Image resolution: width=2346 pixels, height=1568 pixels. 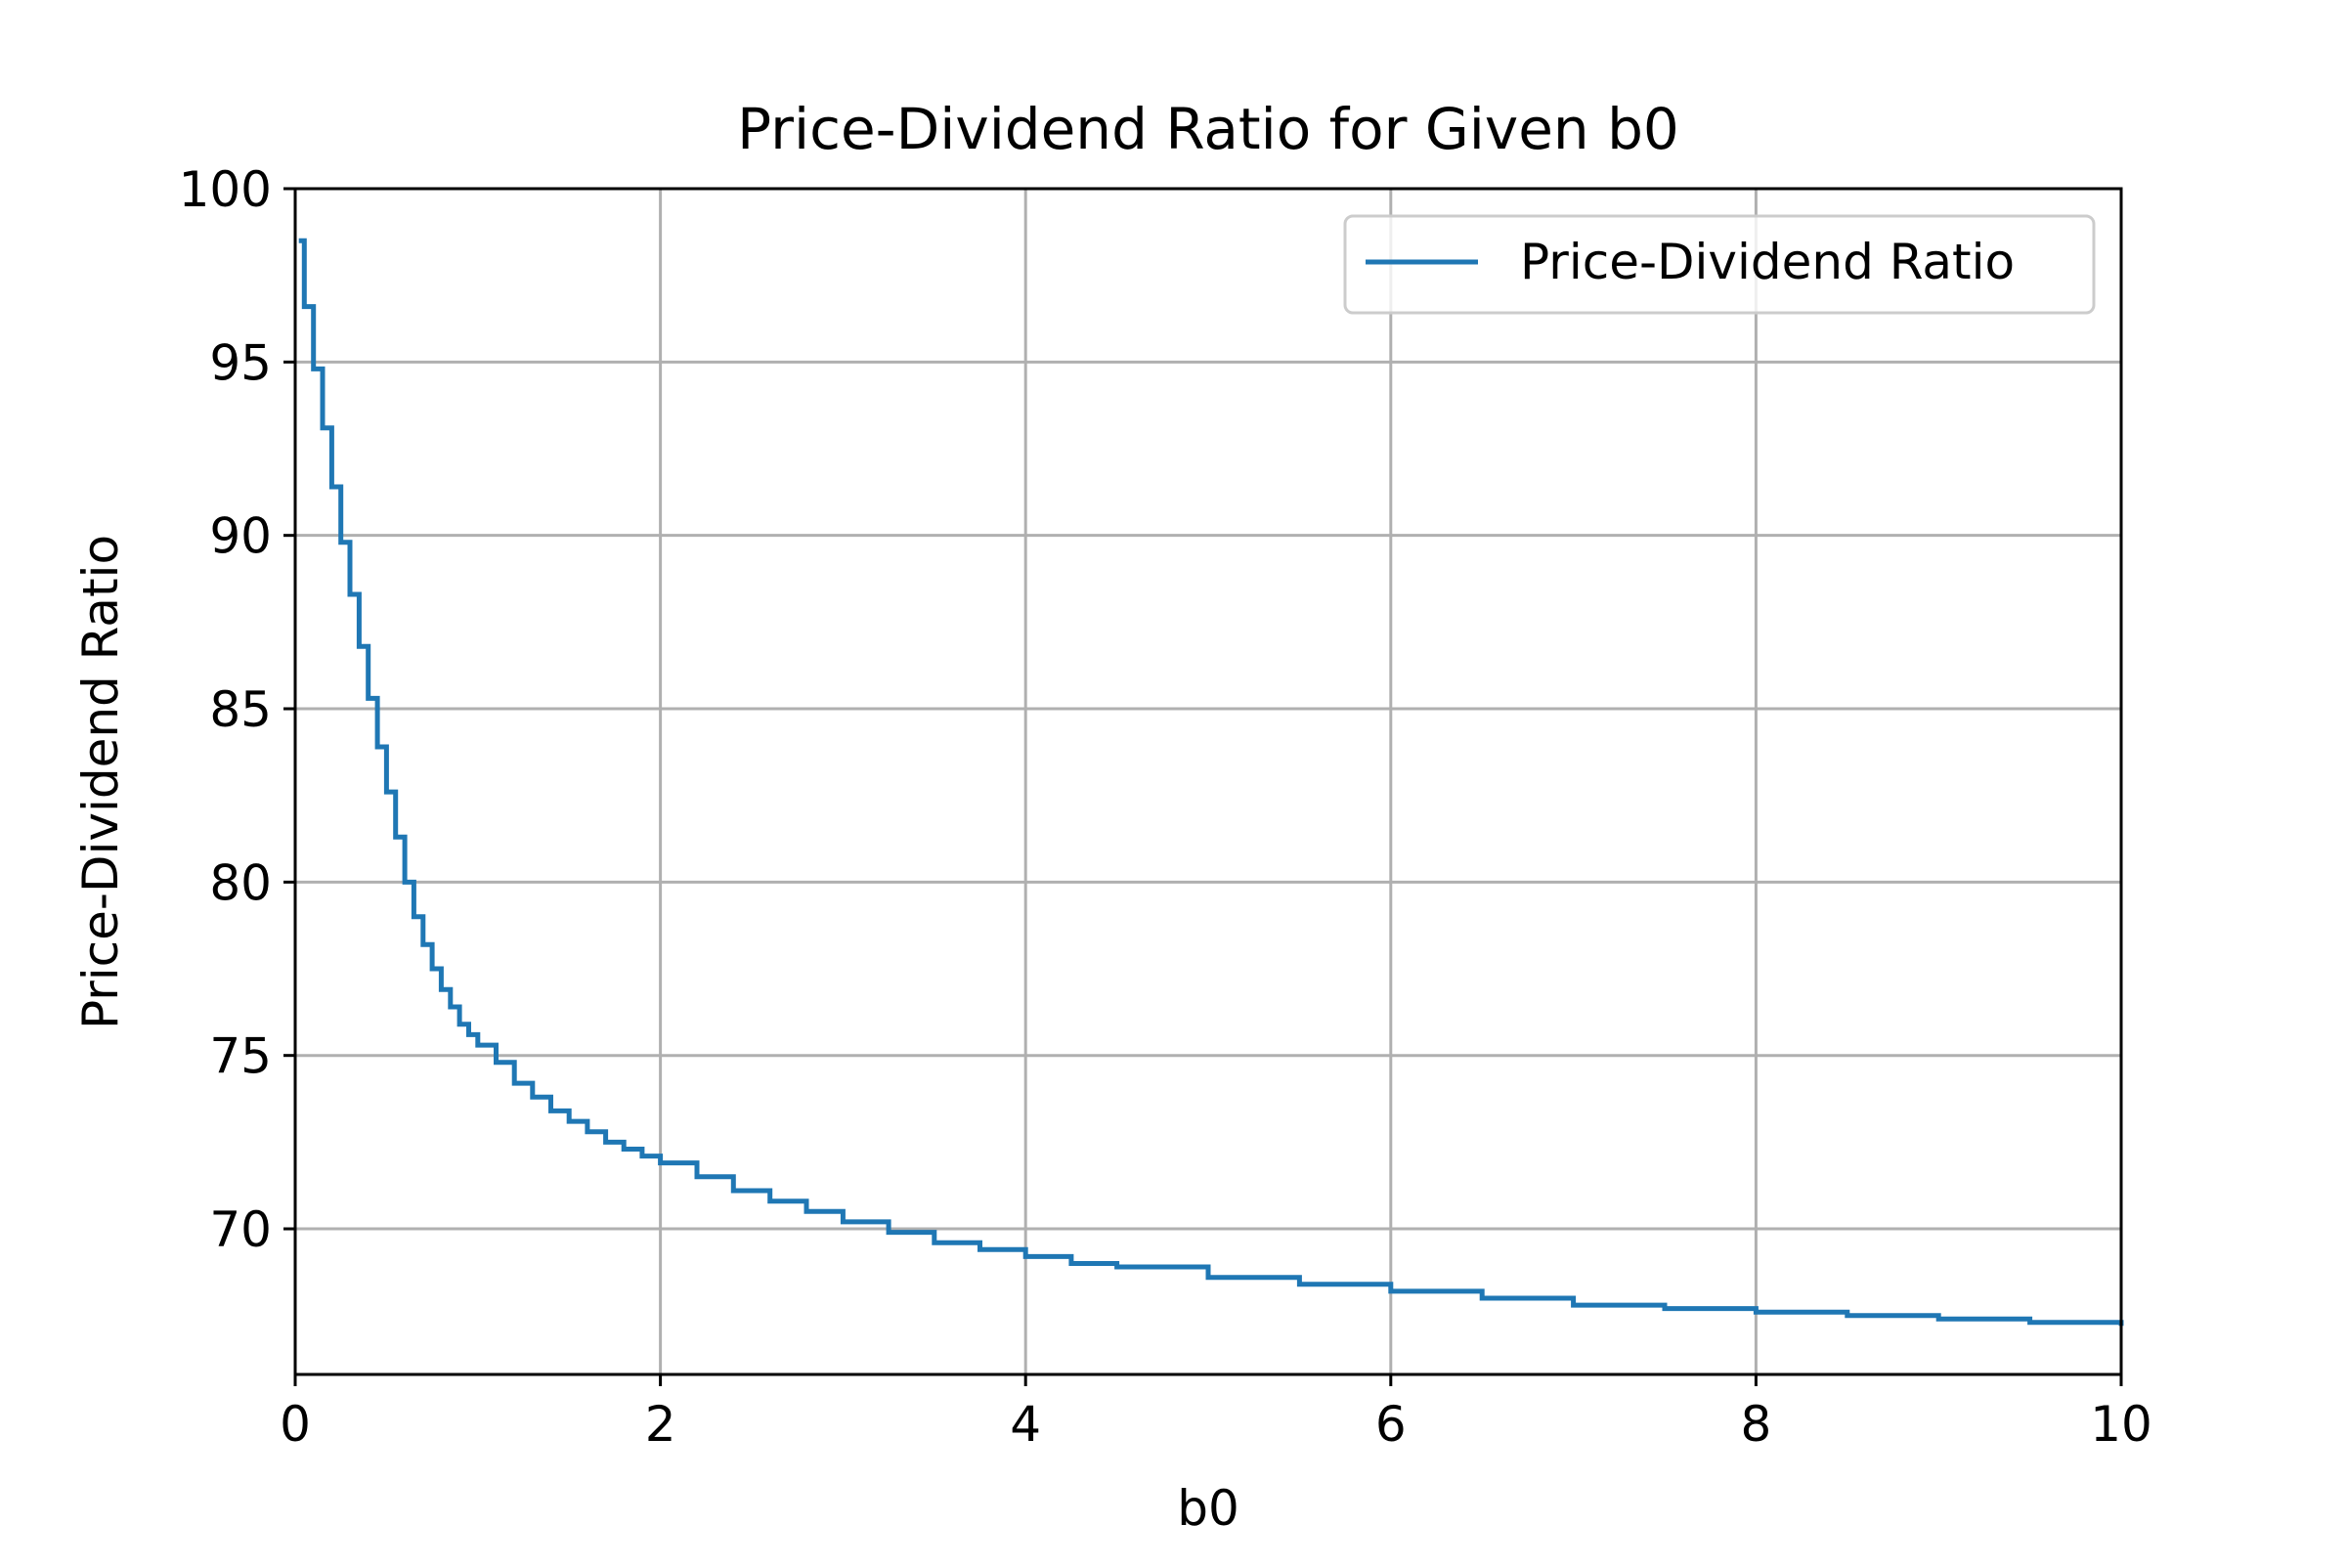 I want to click on y-tick-label: 100, so click(x=225, y=189).